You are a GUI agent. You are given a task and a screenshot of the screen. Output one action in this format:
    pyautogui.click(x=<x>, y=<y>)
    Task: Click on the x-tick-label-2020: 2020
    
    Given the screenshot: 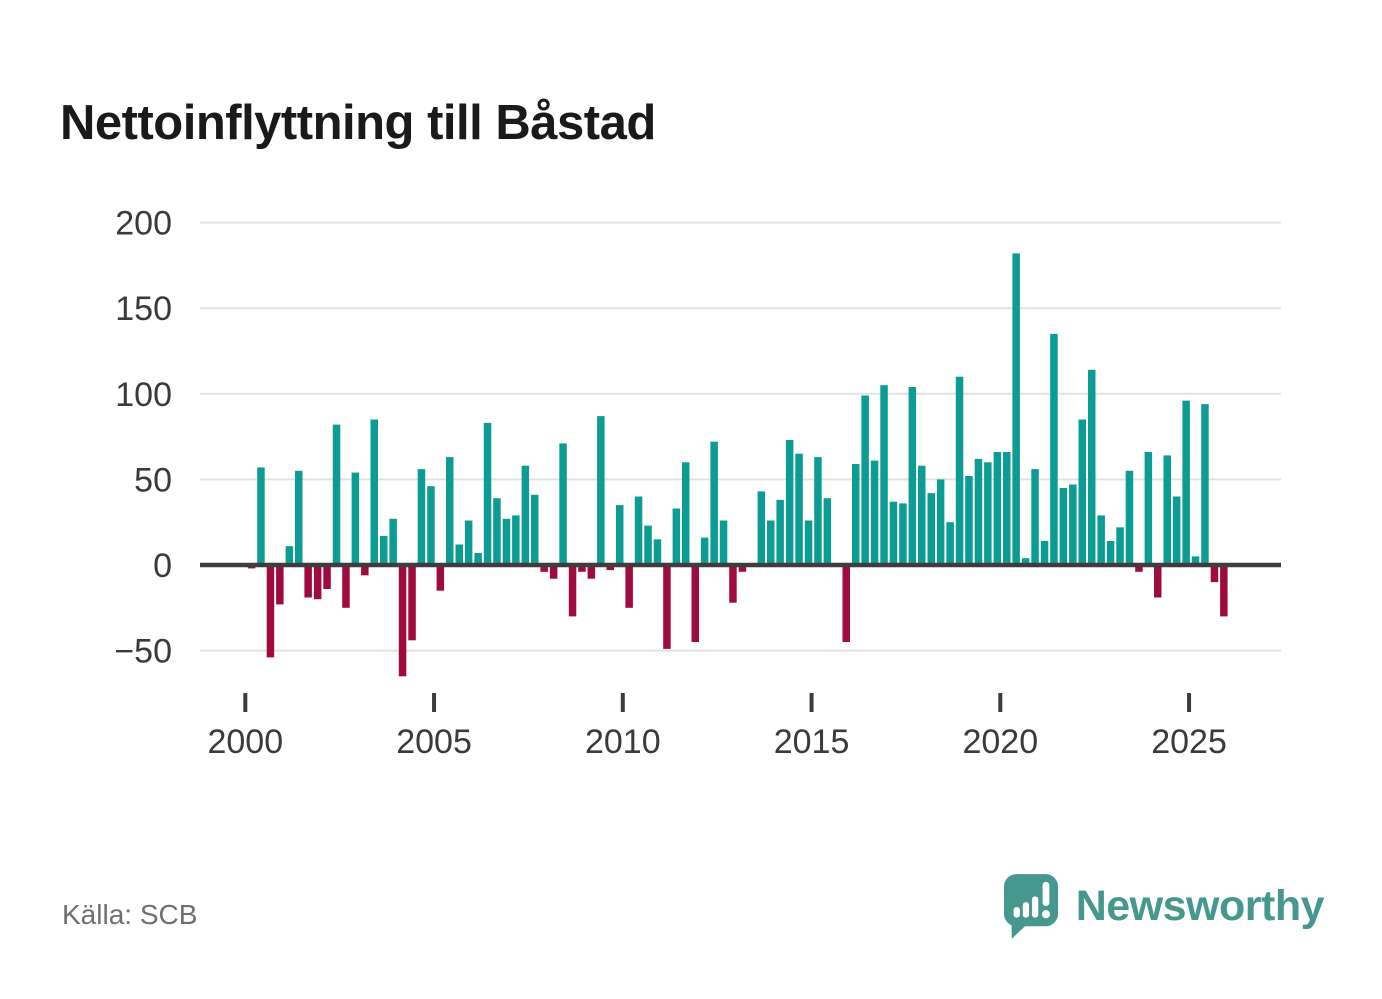 What is the action you would take?
    pyautogui.click(x=1000, y=742)
    